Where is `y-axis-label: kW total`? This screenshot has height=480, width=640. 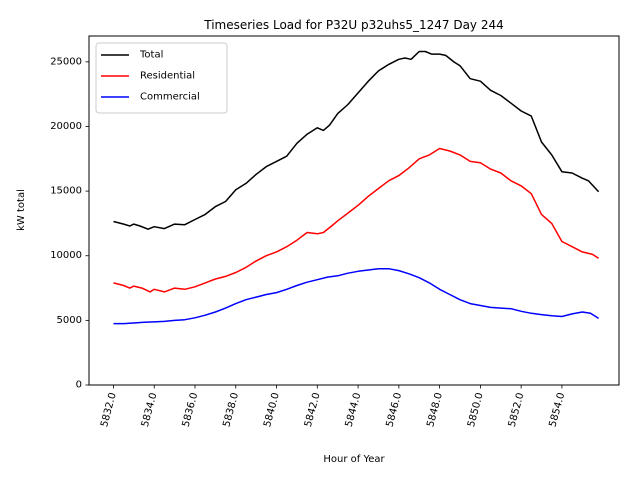 y-axis-label: kW total is located at coordinates (21, 210).